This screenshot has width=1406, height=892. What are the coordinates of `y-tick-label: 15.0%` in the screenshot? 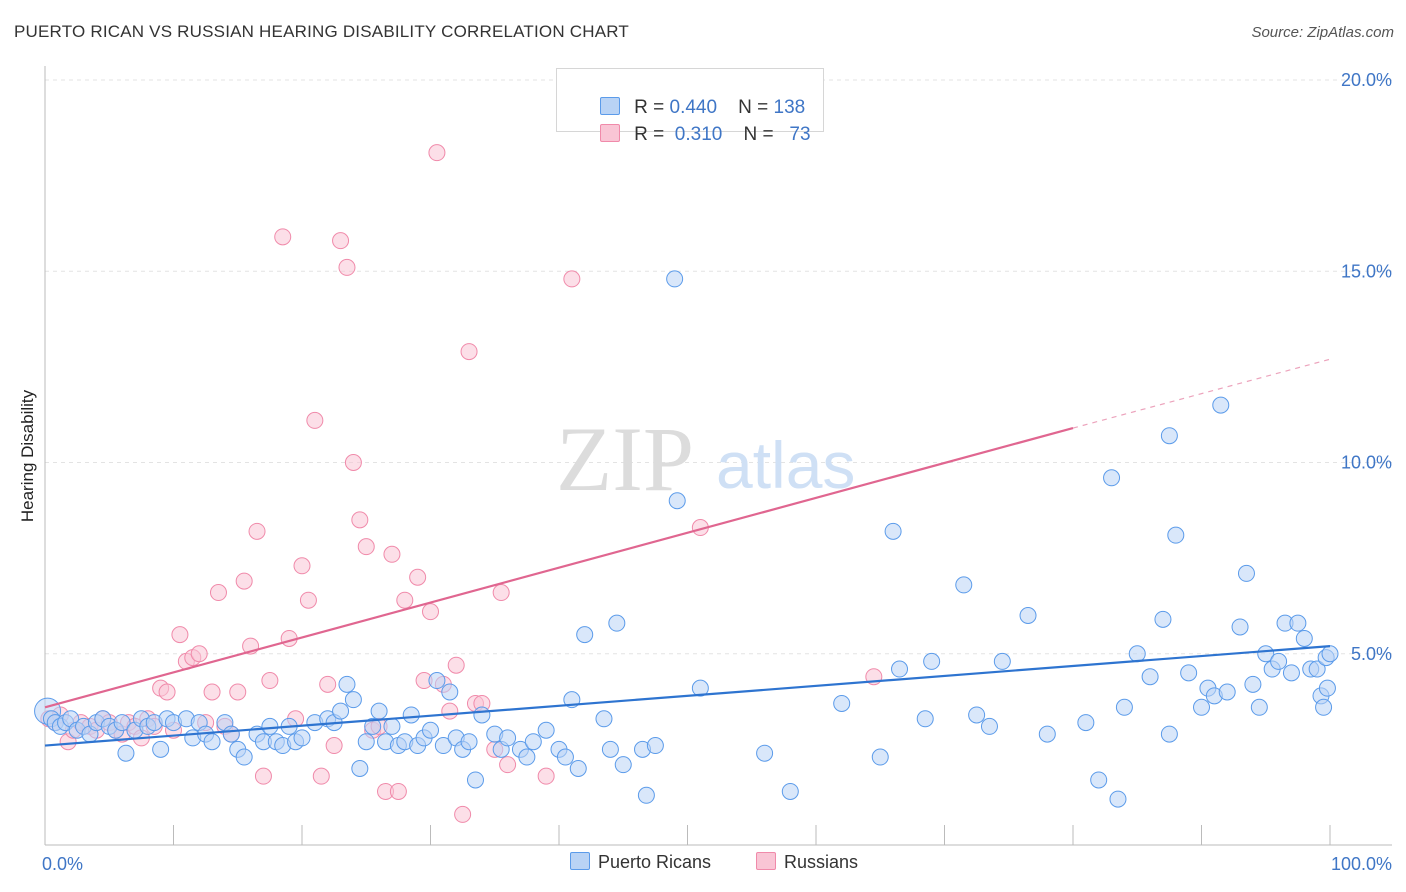 It's located at (1366, 271).